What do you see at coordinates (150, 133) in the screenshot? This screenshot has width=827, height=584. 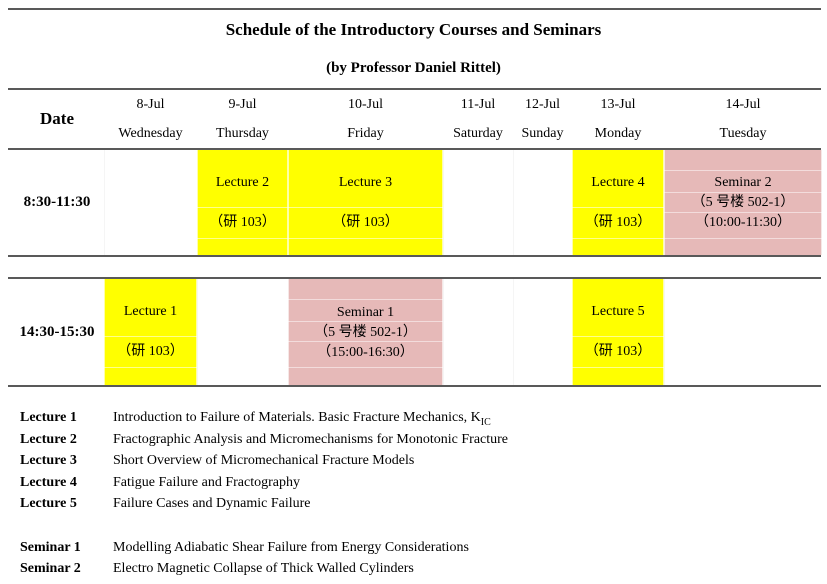 I see `header-weekday: Wednesday` at bounding box center [150, 133].